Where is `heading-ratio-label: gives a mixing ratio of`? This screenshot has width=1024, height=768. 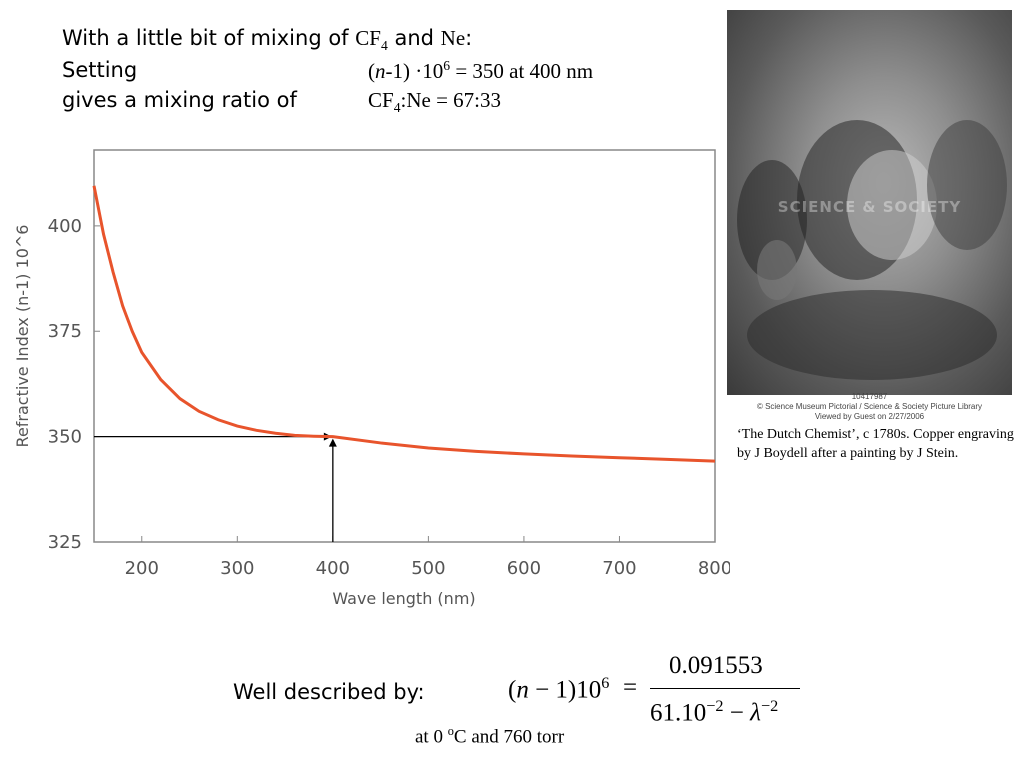 heading-ratio-label: gives a mixing ratio of is located at coordinates (179, 100).